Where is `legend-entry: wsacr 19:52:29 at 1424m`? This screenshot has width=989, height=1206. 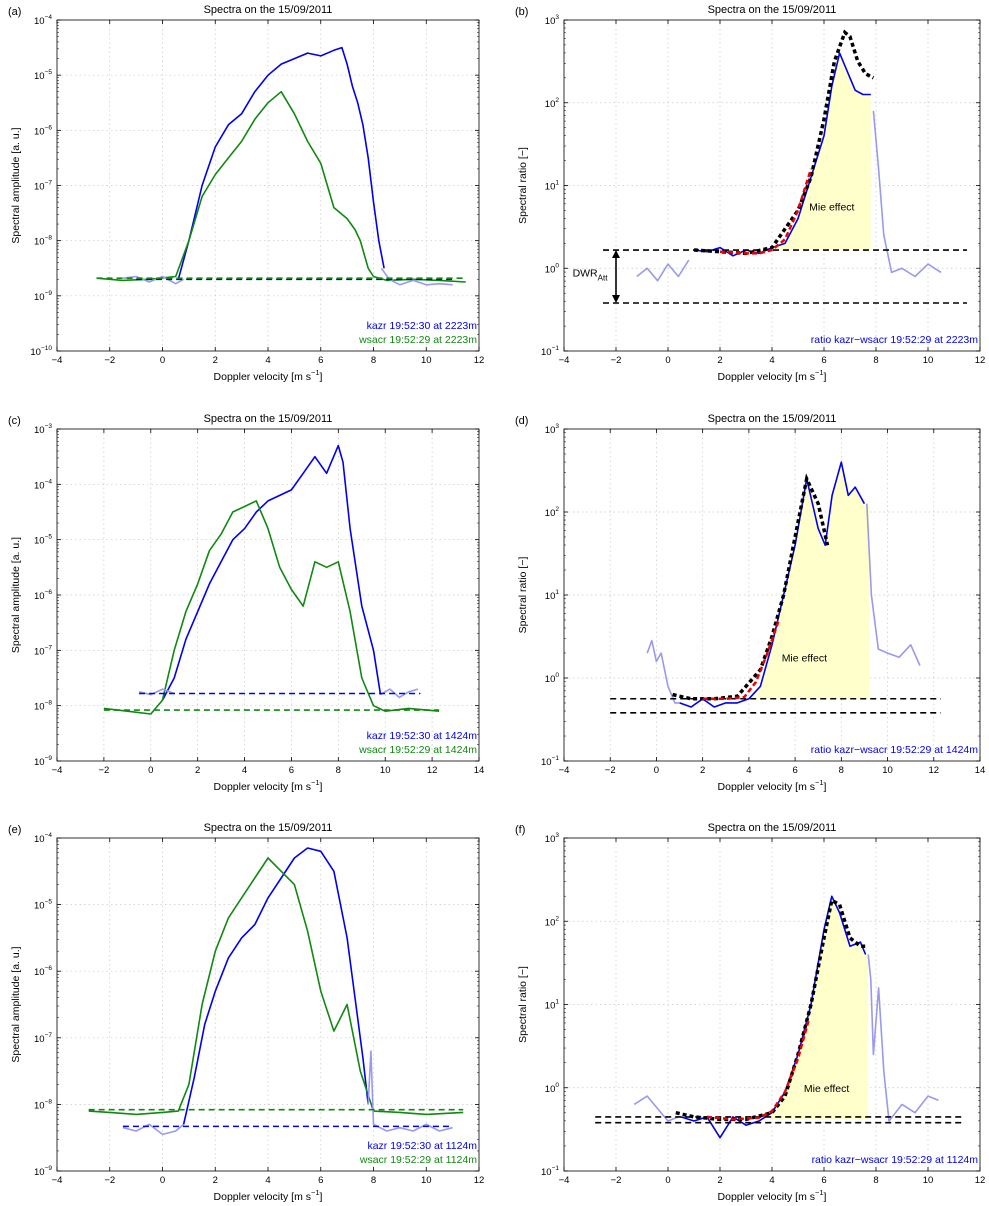 legend-entry: wsacr 19:52:29 at 1424m is located at coordinates (417, 750).